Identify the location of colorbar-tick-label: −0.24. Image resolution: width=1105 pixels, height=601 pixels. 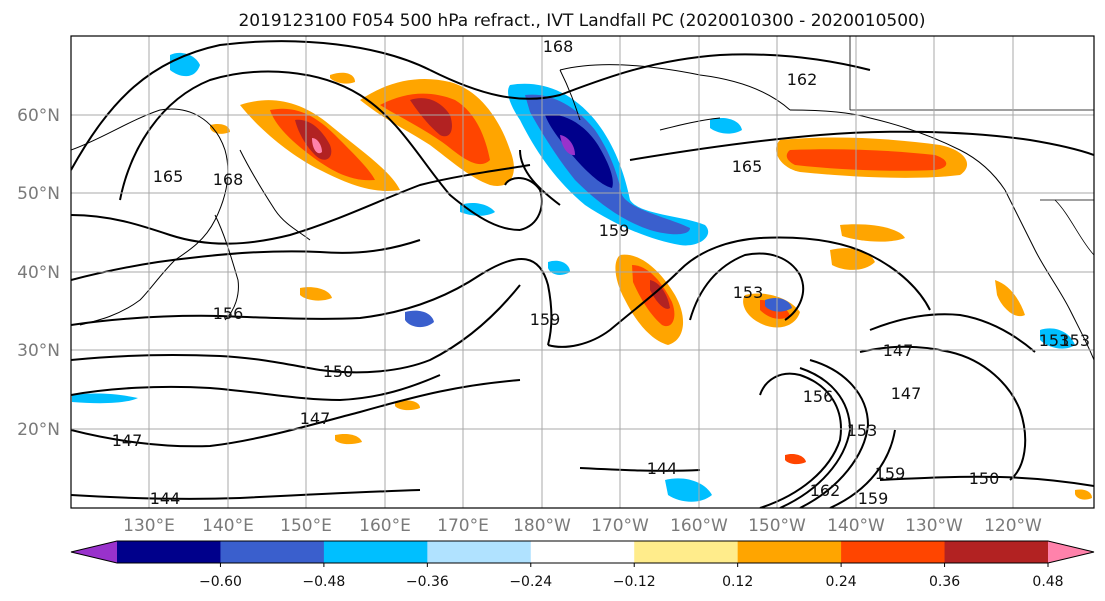
(530, 582).